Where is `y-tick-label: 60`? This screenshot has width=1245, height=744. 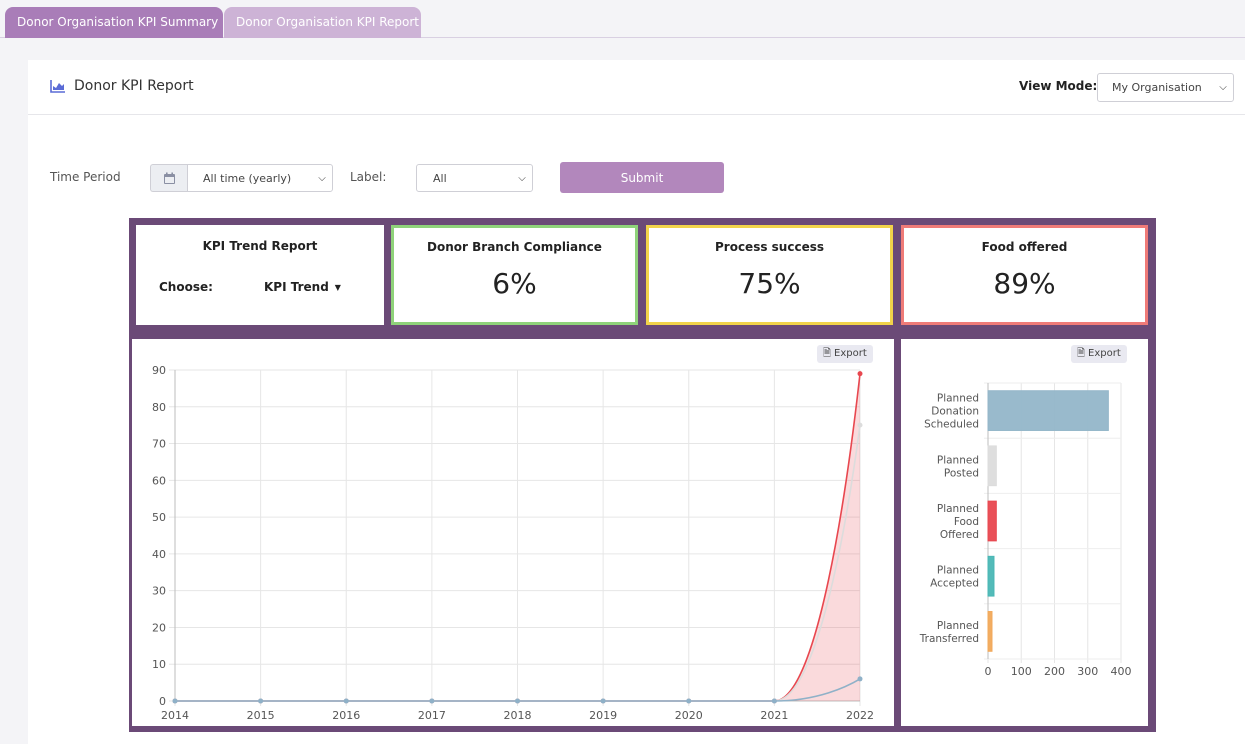
y-tick-label: 60 is located at coordinates (159, 480).